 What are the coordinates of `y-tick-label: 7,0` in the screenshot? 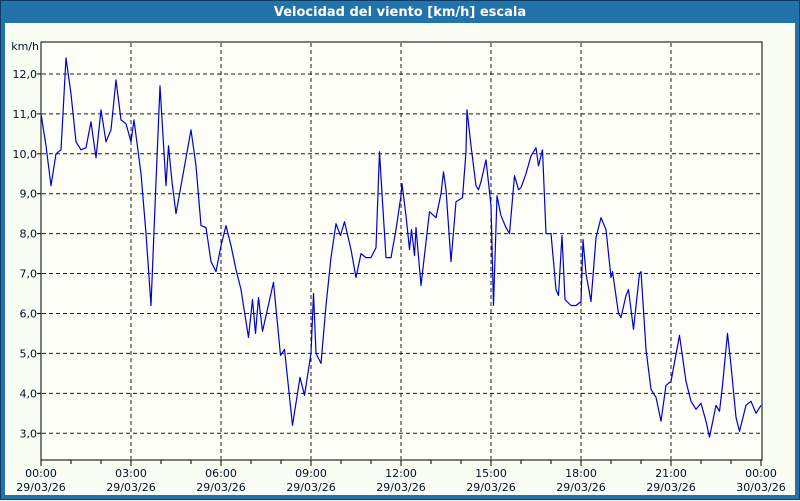 It's located at (29, 274).